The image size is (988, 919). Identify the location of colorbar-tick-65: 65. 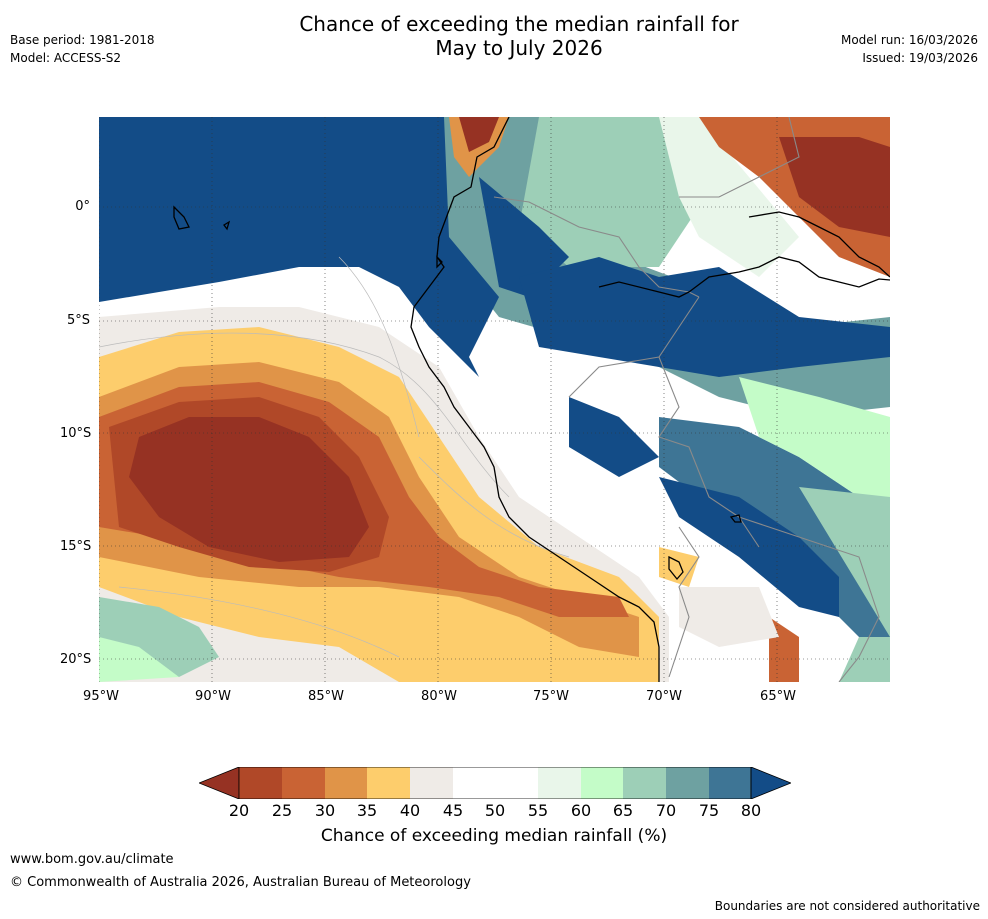
(623, 810).